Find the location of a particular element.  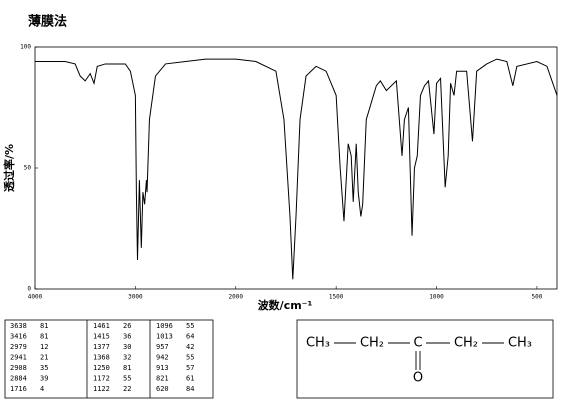

table-cell: 1377 is located at coordinates (101, 347).